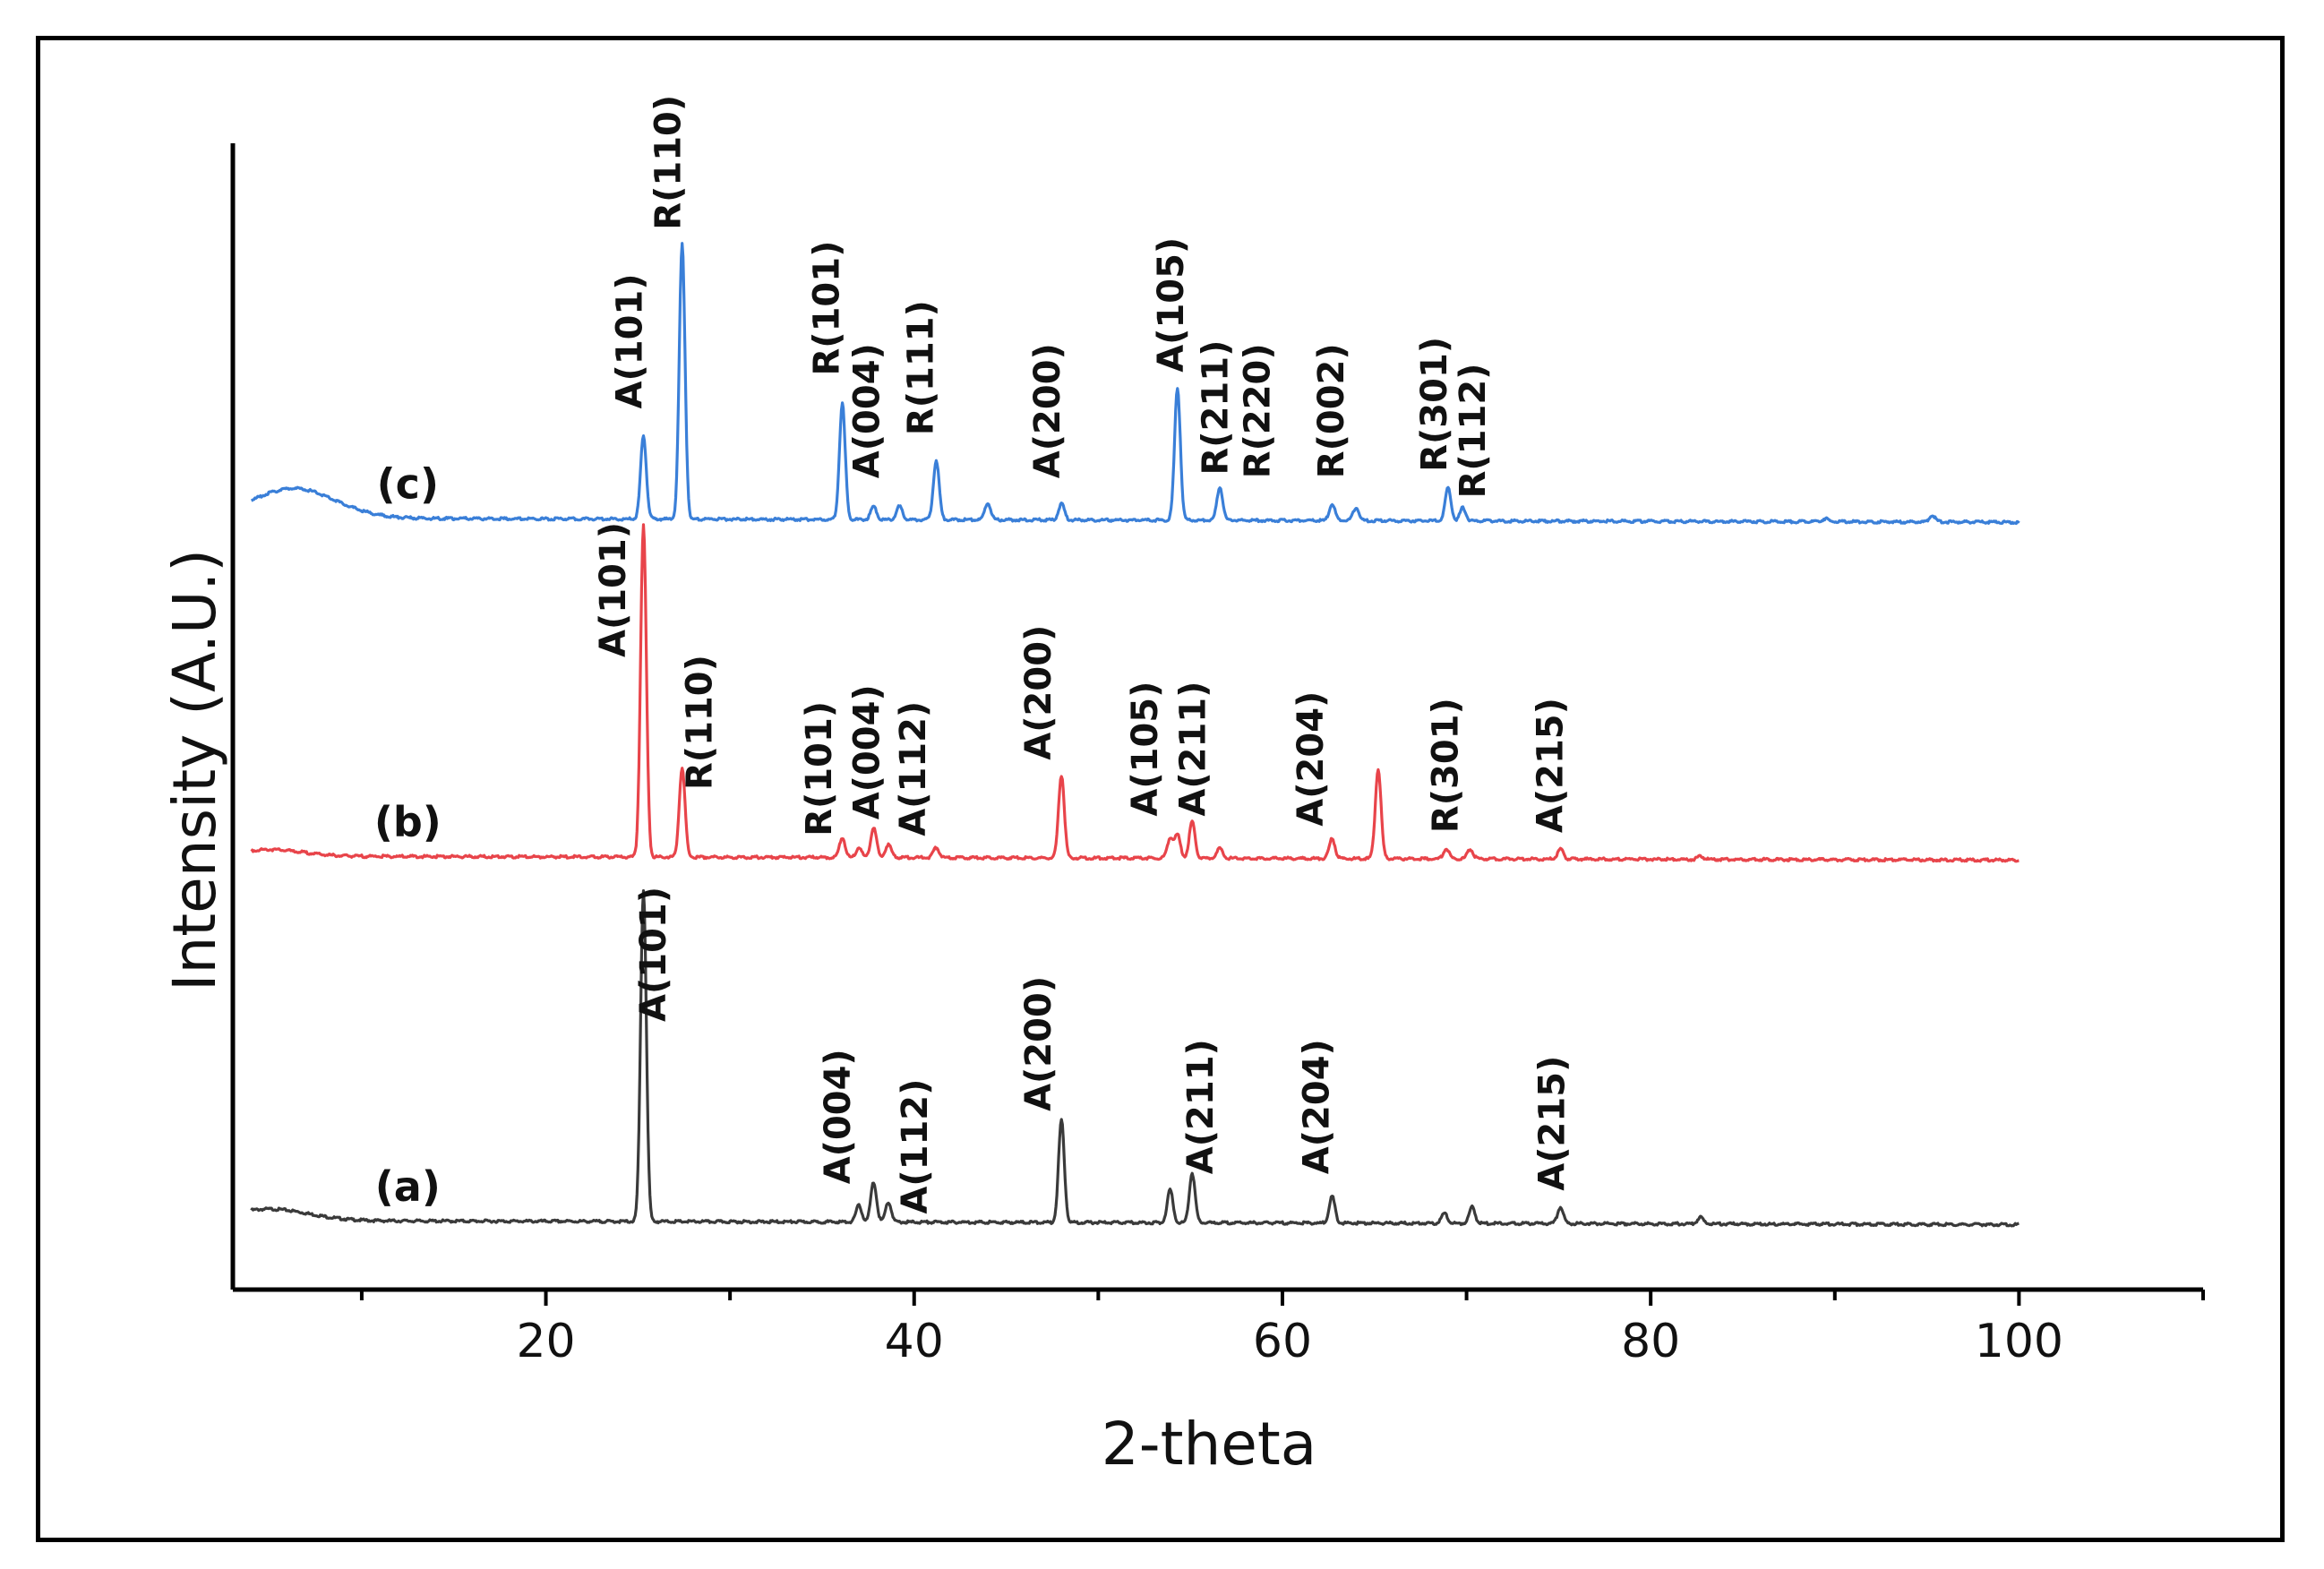  What do you see at coordinates (408, 483) in the screenshot?
I see `series-name-label: (c)` at bounding box center [408, 483].